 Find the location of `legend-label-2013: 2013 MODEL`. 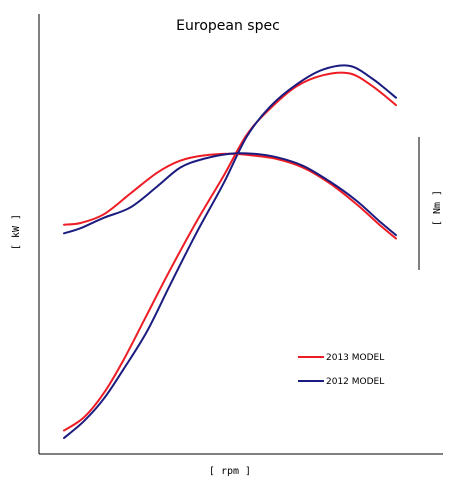

legend-label-2013: 2013 MODEL is located at coordinates (355, 358).